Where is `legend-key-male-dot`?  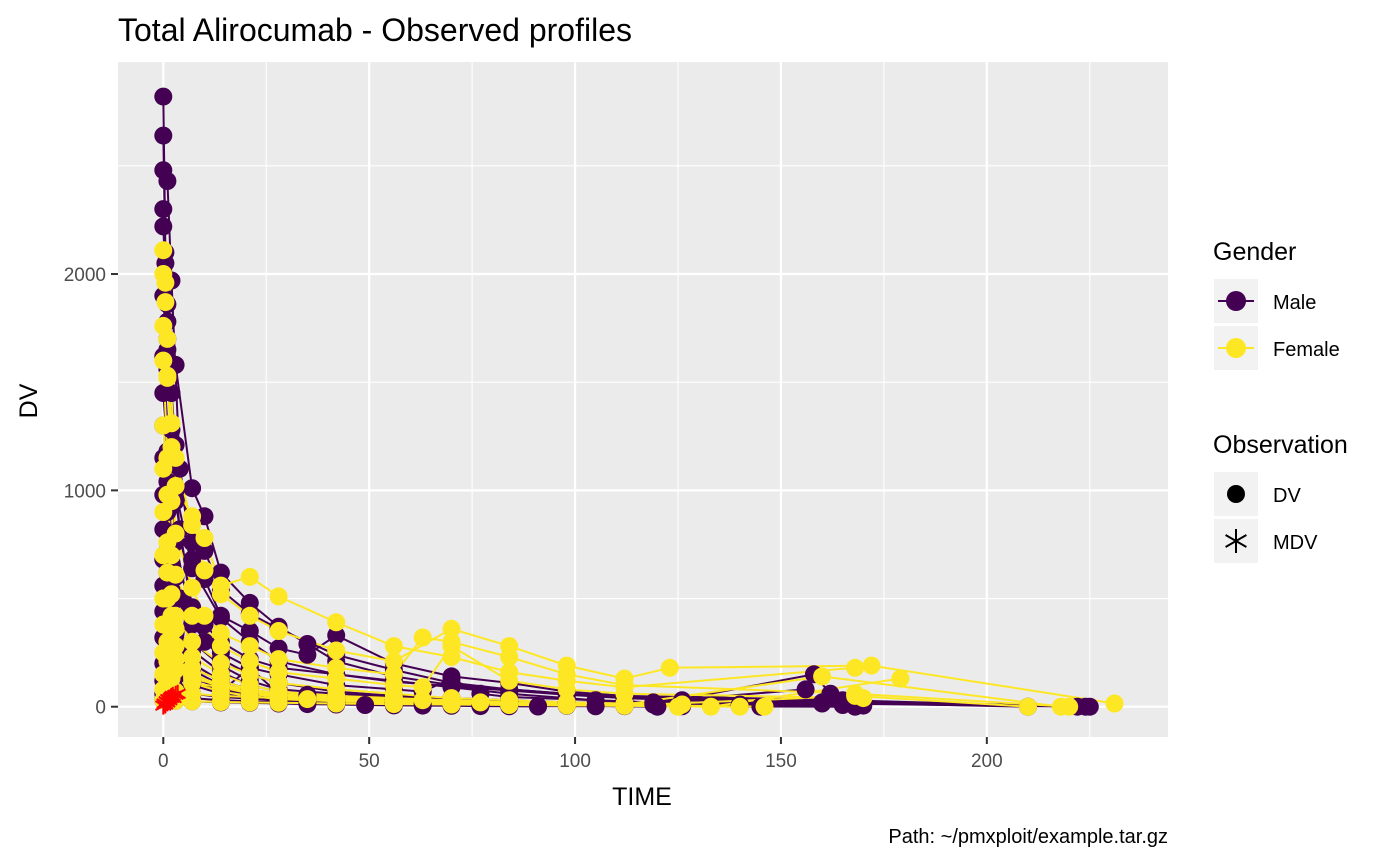
legend-key-male-dot is located at coordinates (1236, 301).